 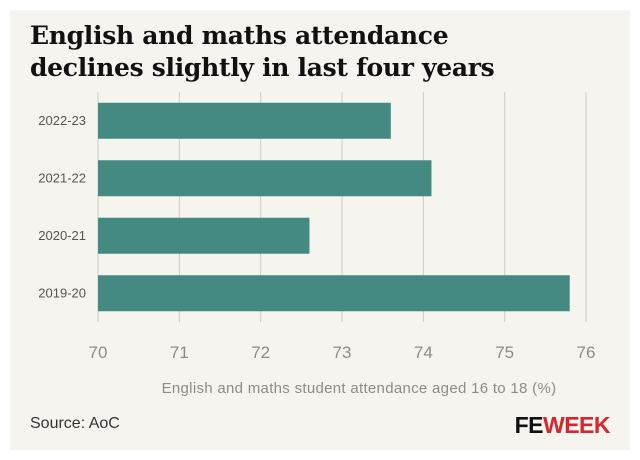 What do you see at coordinates (62, 177) in the screenshot?
I see `y-category-label: 2021-22` at bounding box center [62, 177].